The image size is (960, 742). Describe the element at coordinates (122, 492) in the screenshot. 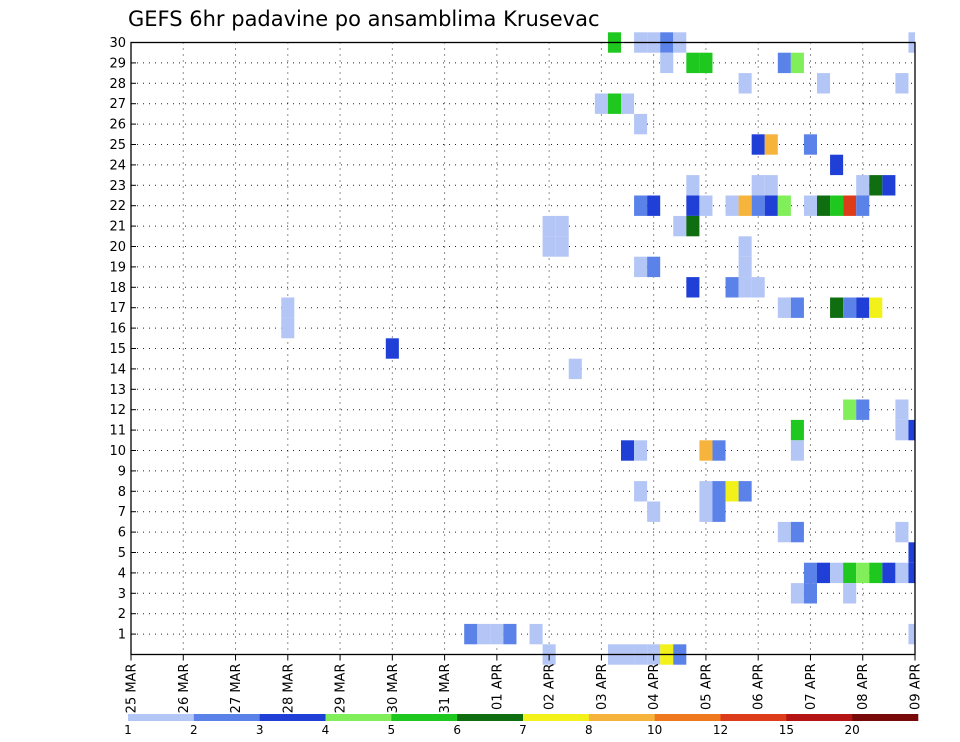

I see `y-tick-label: 8` at that location.